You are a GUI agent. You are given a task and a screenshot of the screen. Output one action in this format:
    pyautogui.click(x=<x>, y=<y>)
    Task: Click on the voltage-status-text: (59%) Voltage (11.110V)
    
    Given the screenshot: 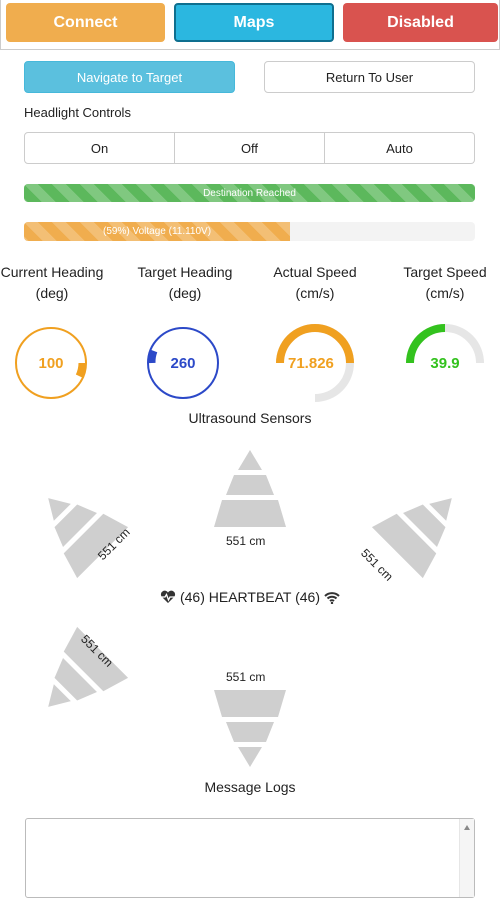 What is the action you would take?
    pyautogui.click(x=157, y=231)
    